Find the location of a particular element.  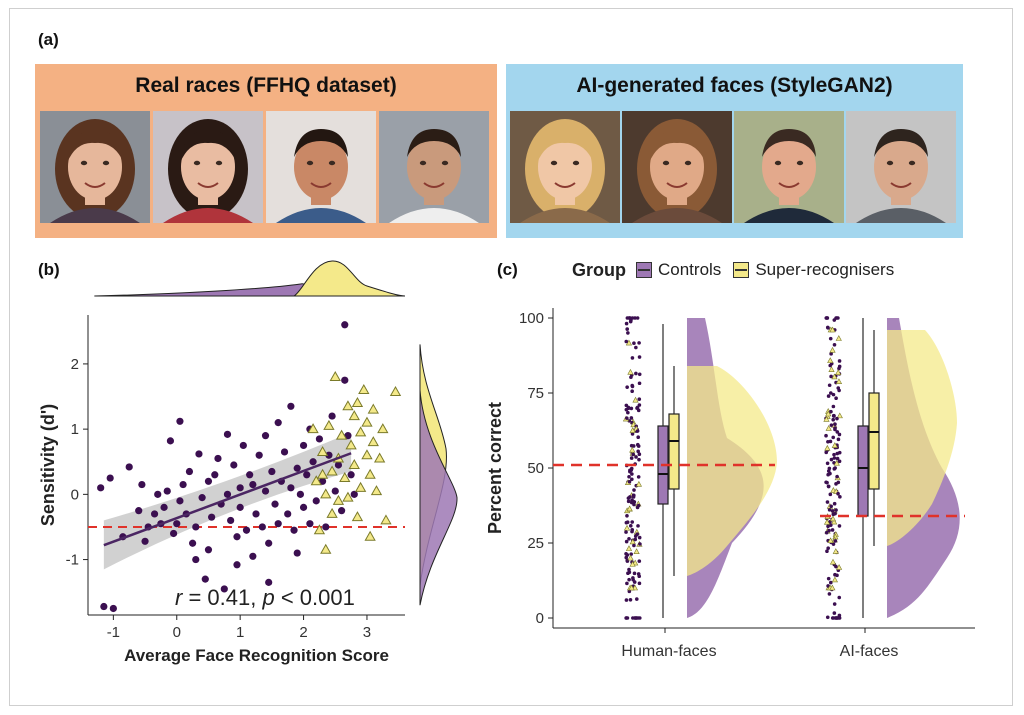

legend-key-controls is located at coordinates (644, 270).